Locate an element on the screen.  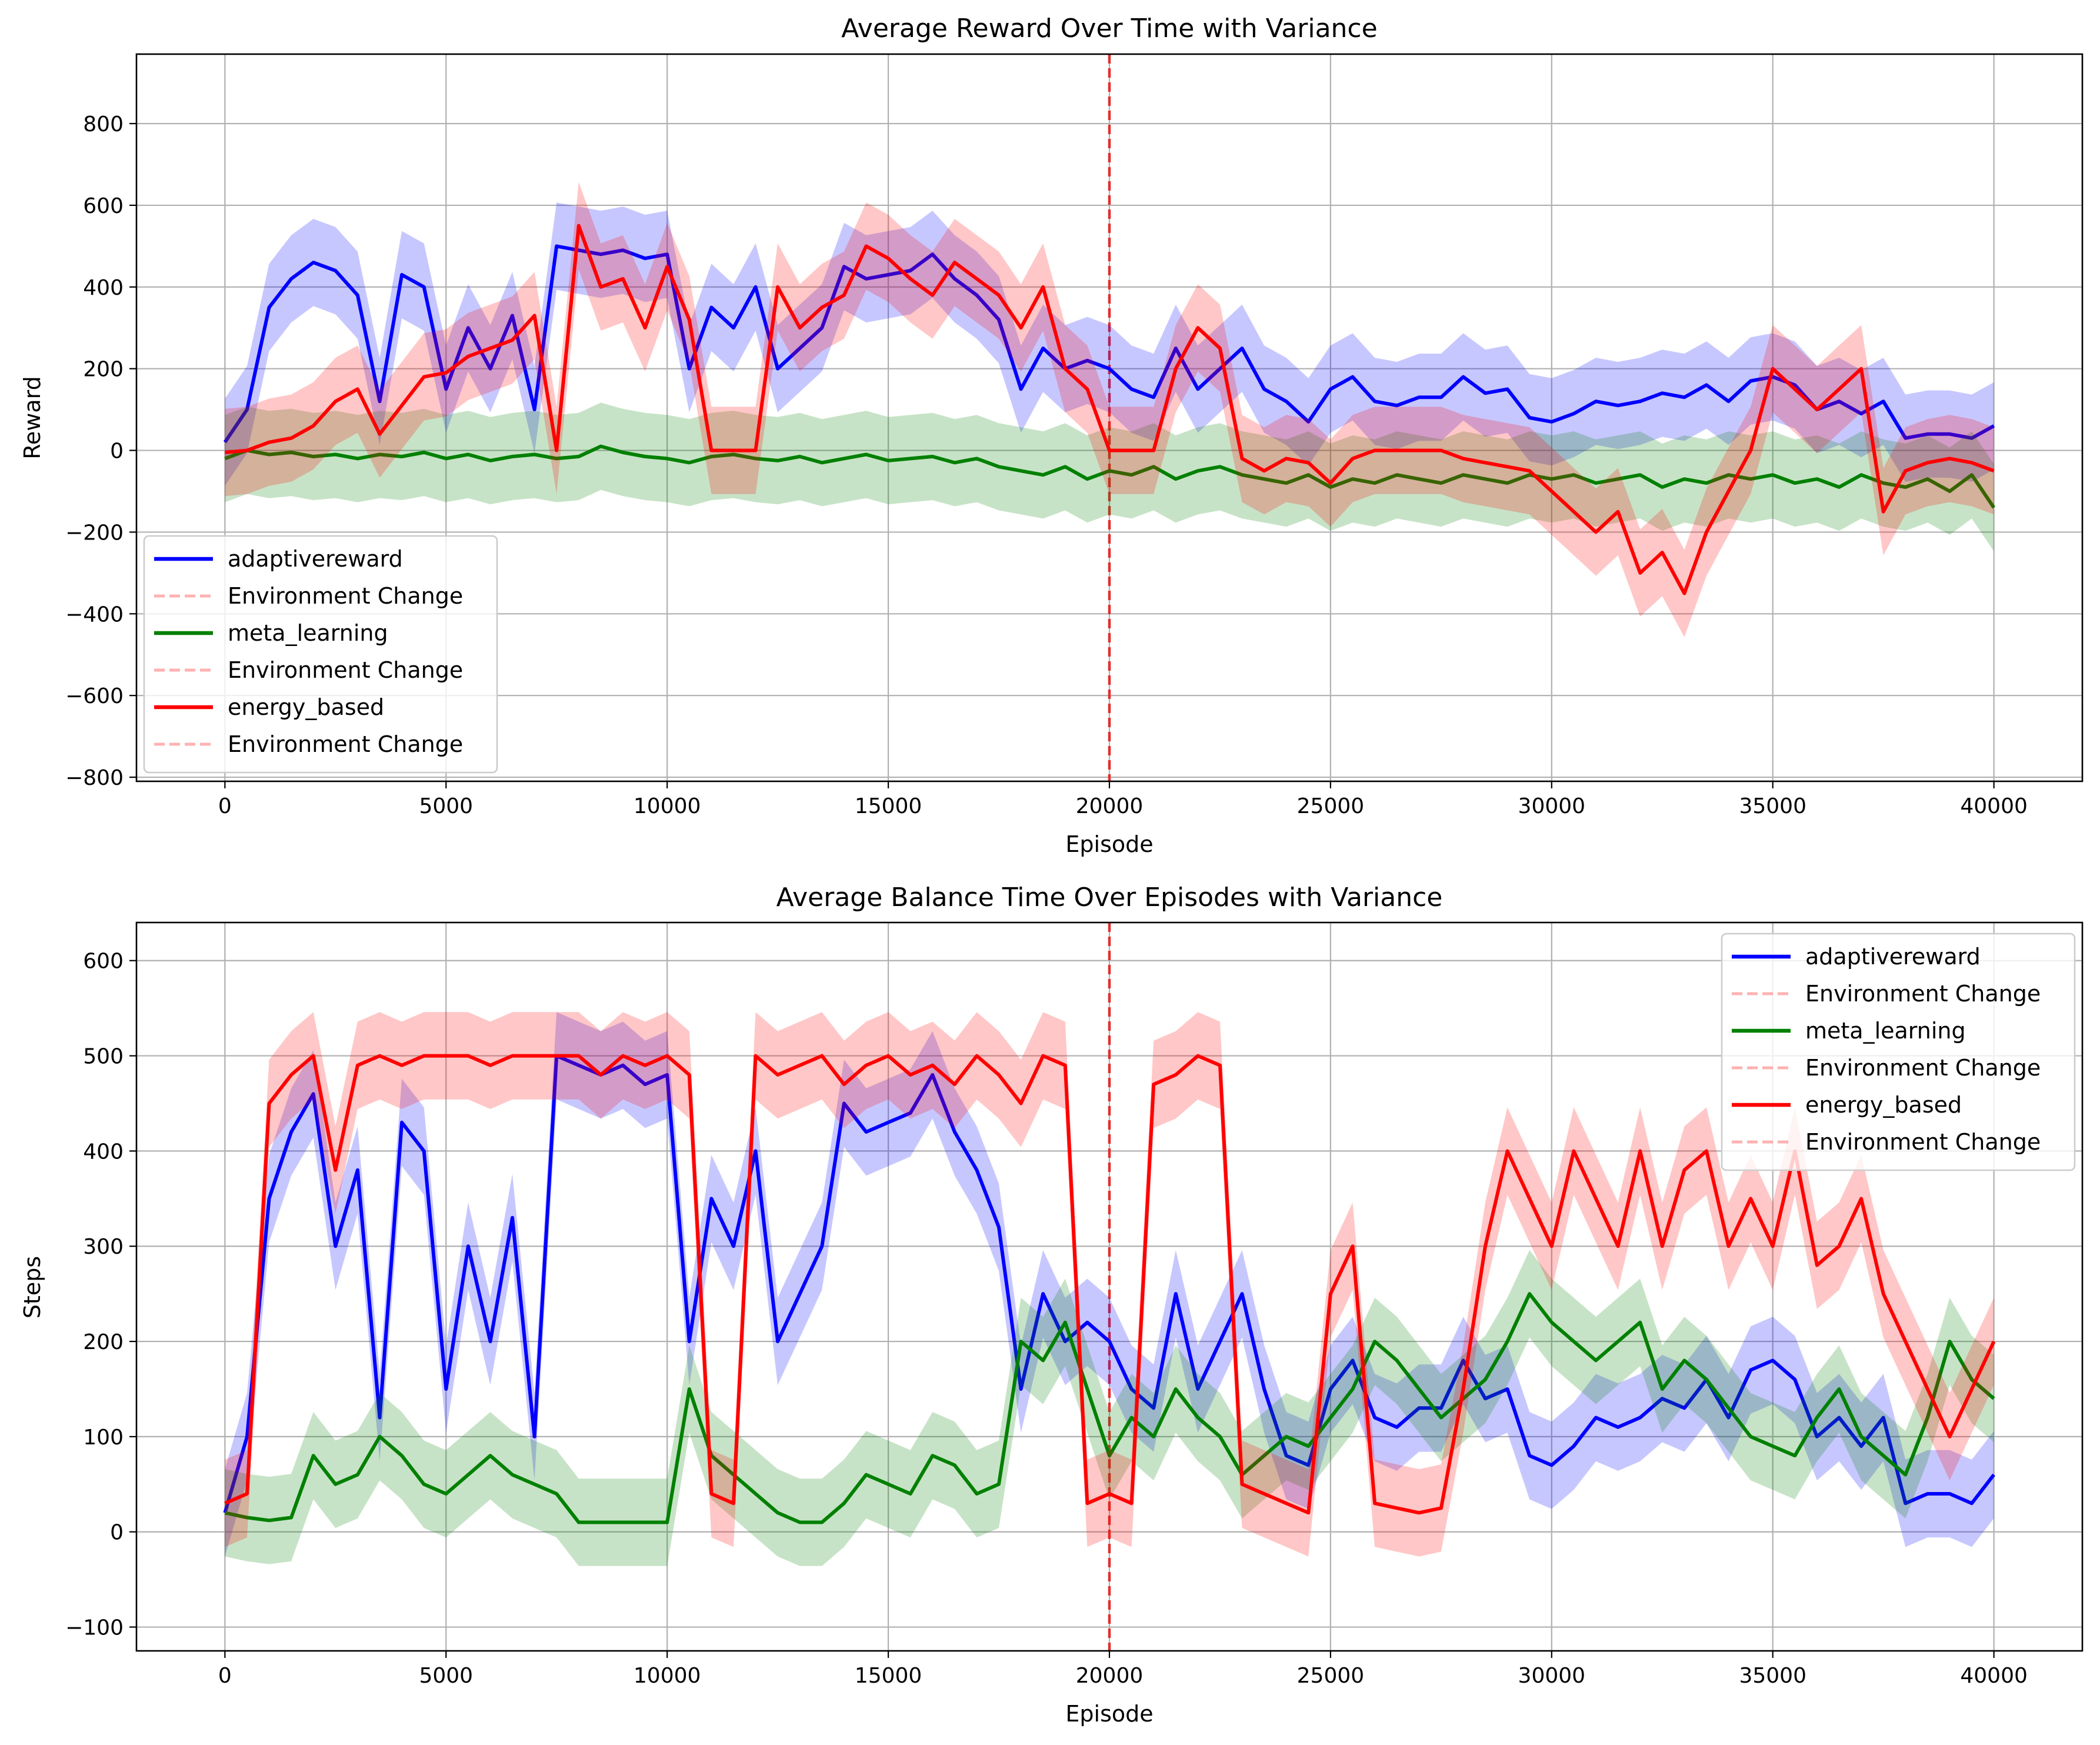
reward-chart-title: Average Reward Over Time with Variance is located at coordinates (1109, 29).